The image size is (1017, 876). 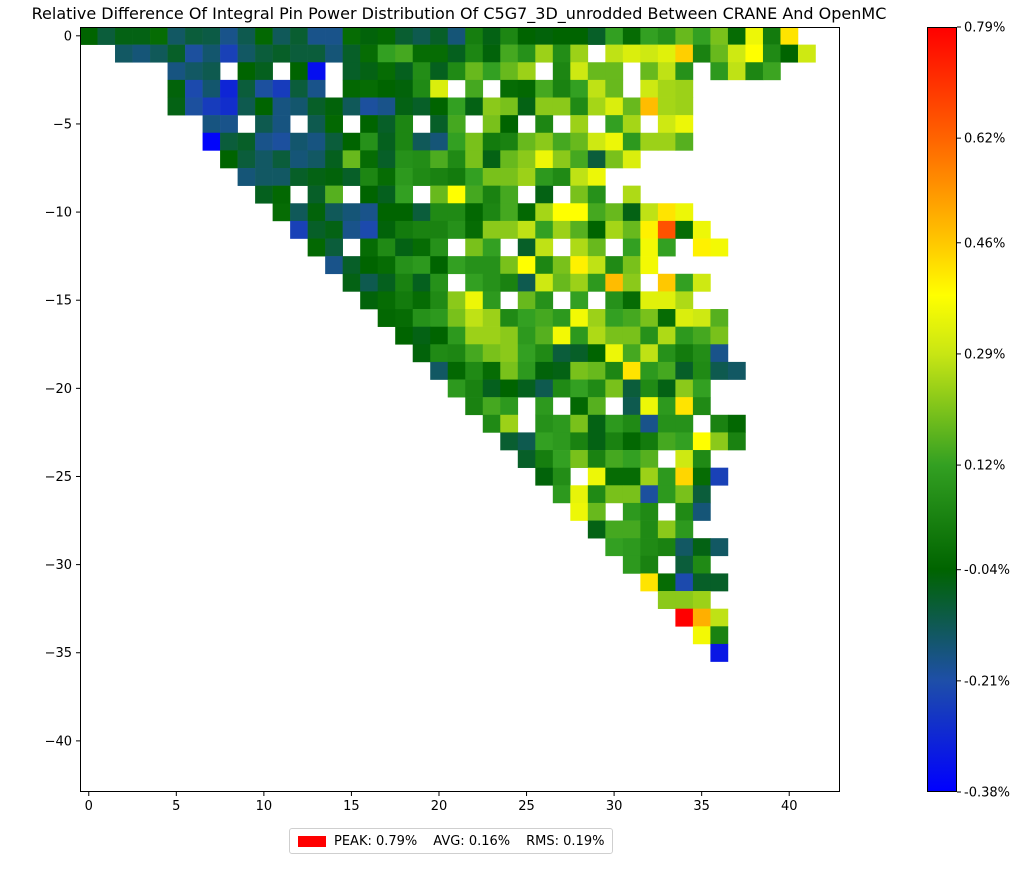 What do you see at coordinates (351, 806) in the screenshot?
I see `x-tick-label: 15` at bounding box center [351, 806].